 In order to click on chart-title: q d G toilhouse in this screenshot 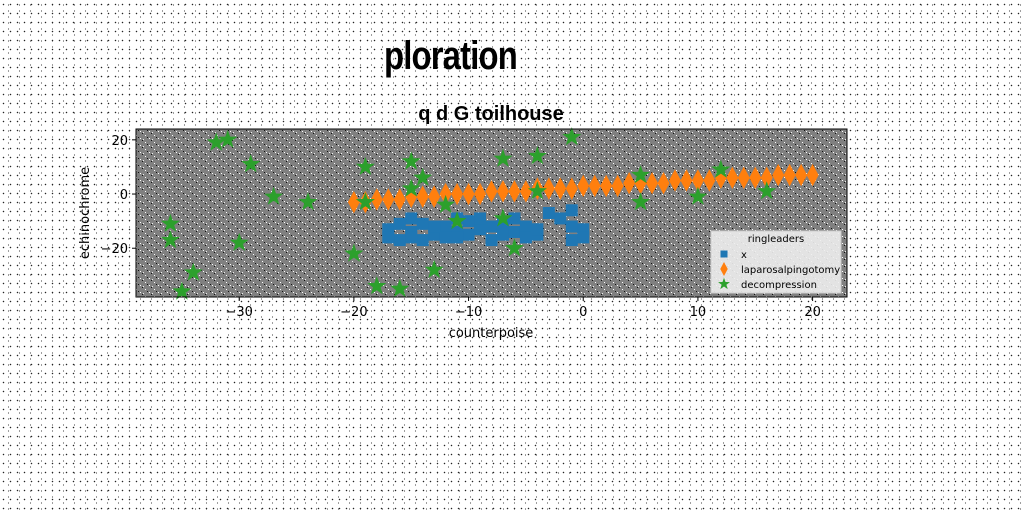, I will do `click(491, 114)`.